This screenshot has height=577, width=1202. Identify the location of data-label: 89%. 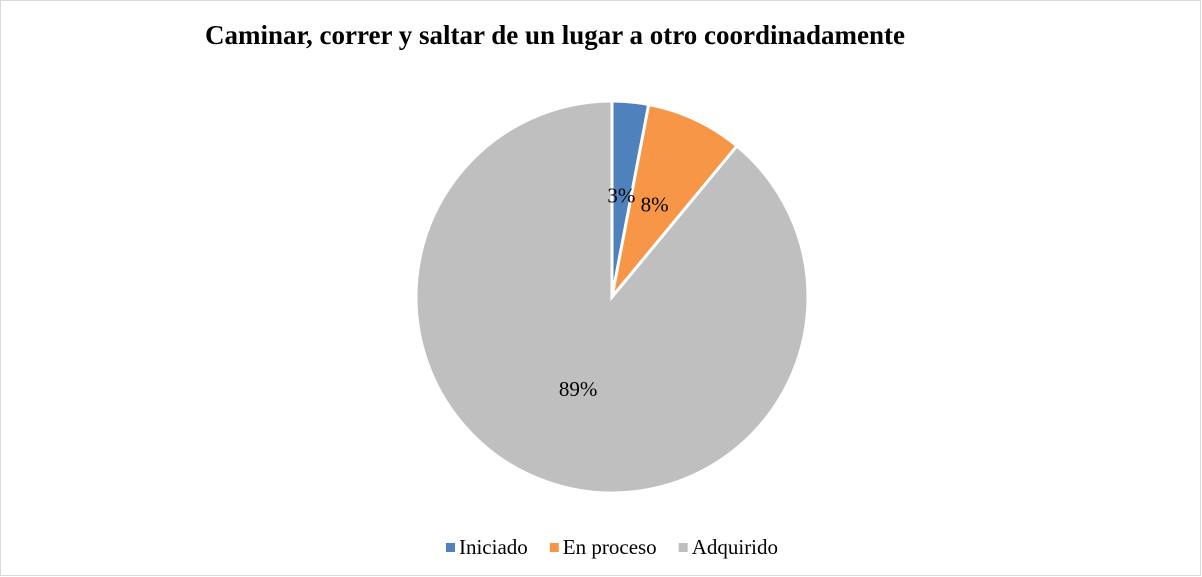
(578, 389).